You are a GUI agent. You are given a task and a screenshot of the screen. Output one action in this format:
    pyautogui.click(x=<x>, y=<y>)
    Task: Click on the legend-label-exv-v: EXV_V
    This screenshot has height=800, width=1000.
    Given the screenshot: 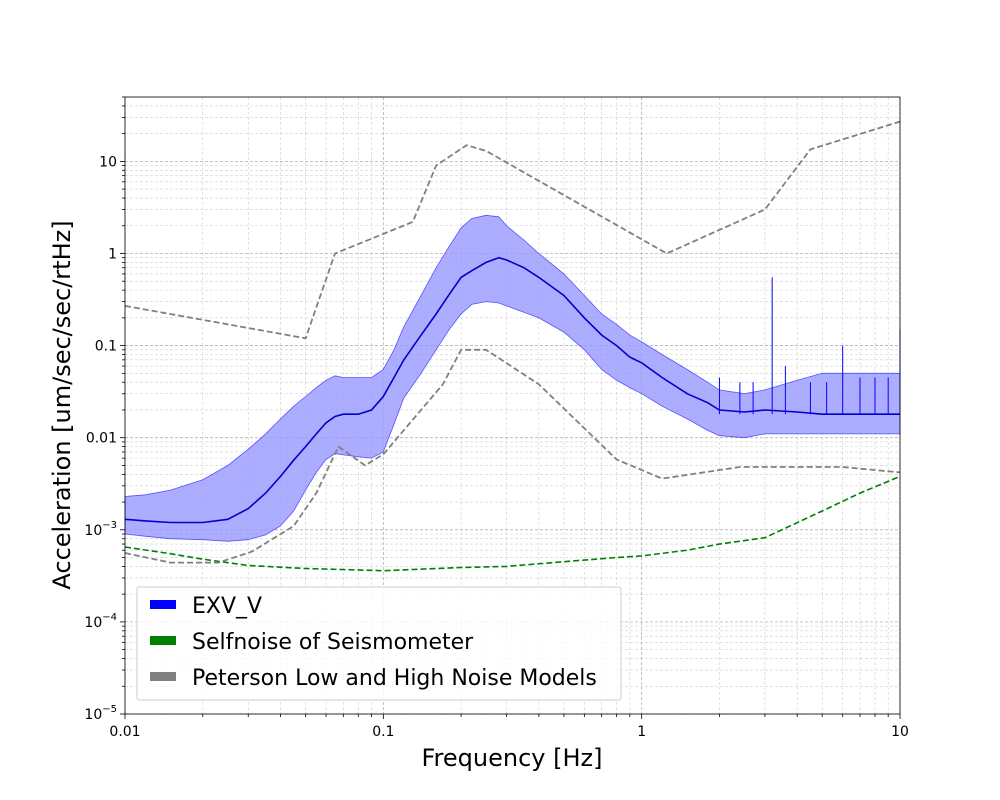 What is the action you would take?
    pyautogui.click(x=227, y=606)
    